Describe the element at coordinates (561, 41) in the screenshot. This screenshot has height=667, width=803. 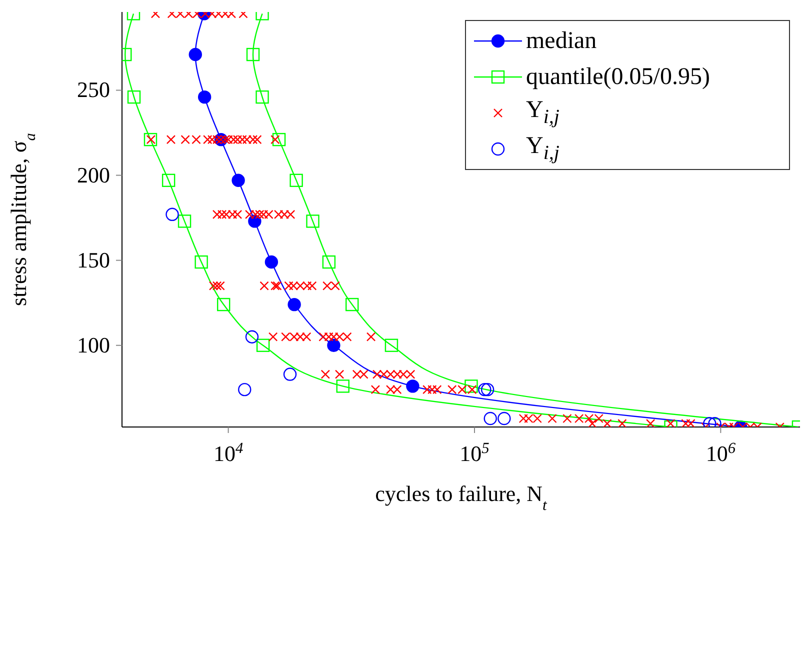
I see `legend-label: median` at that location.